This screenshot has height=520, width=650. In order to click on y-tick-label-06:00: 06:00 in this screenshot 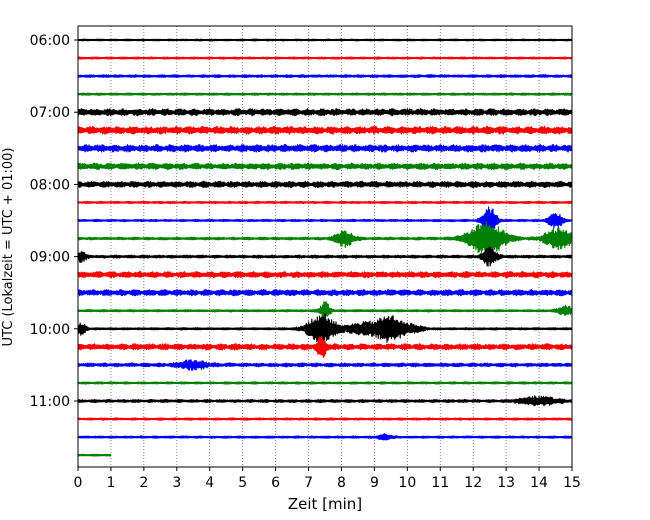, I will do `click(50, 41)`.